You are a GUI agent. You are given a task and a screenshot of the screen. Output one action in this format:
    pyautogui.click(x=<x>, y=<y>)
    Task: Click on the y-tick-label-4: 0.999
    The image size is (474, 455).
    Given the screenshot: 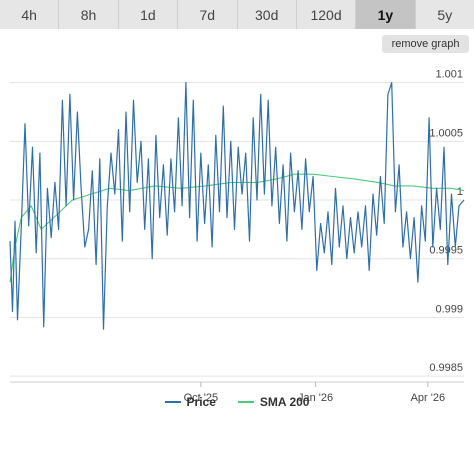 What is the action you would take?
    pyautogui.click(x=449, y=309)
    